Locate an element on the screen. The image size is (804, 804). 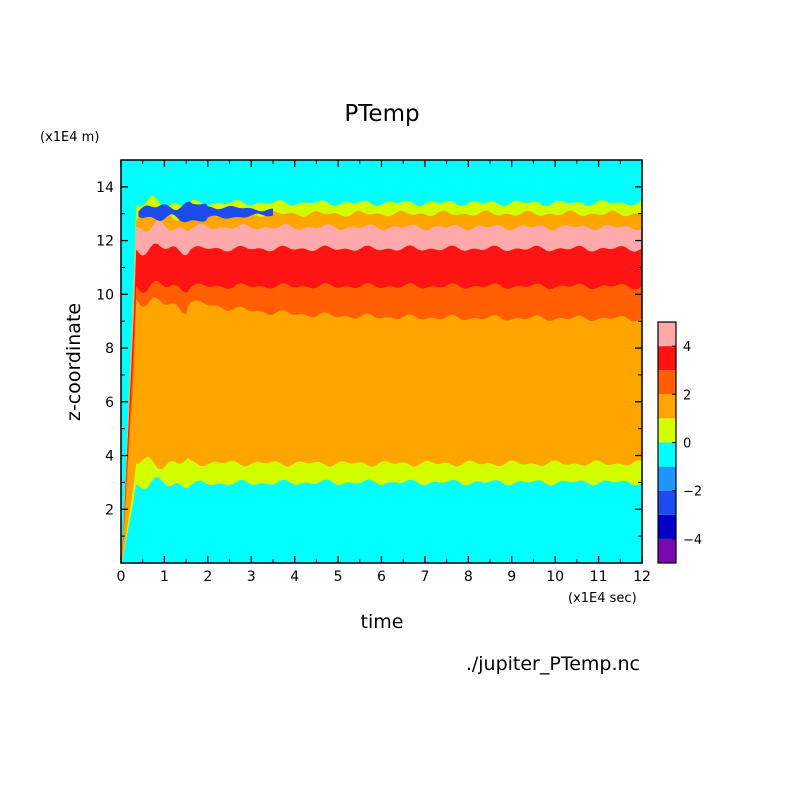
y-tick-label: 10 is located at coordinates (105, 295).